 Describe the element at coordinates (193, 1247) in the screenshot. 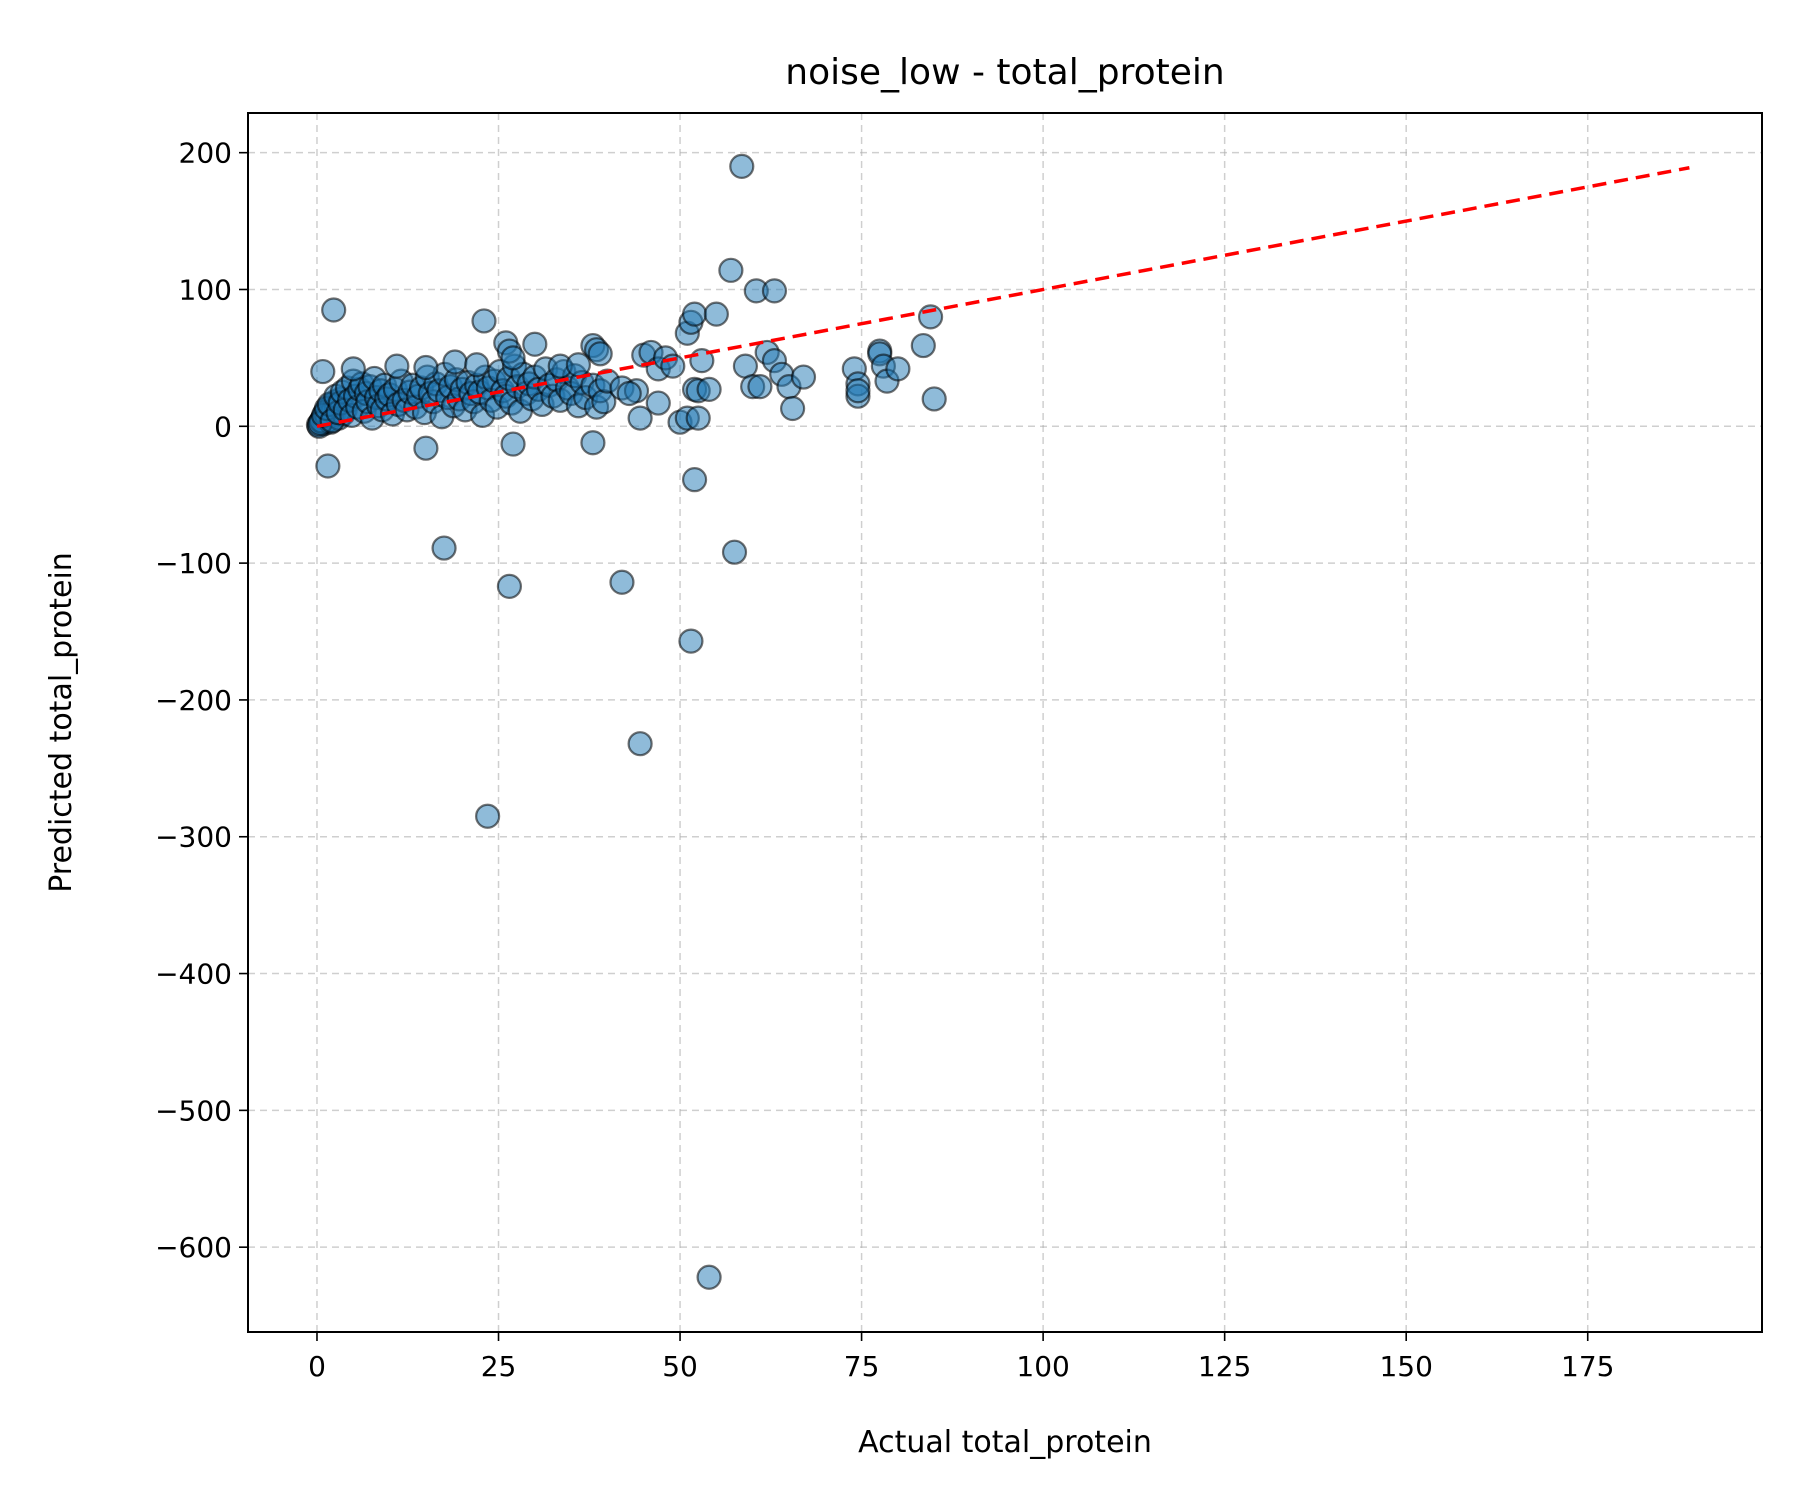

I see `y-tick-label: −600` at that location.